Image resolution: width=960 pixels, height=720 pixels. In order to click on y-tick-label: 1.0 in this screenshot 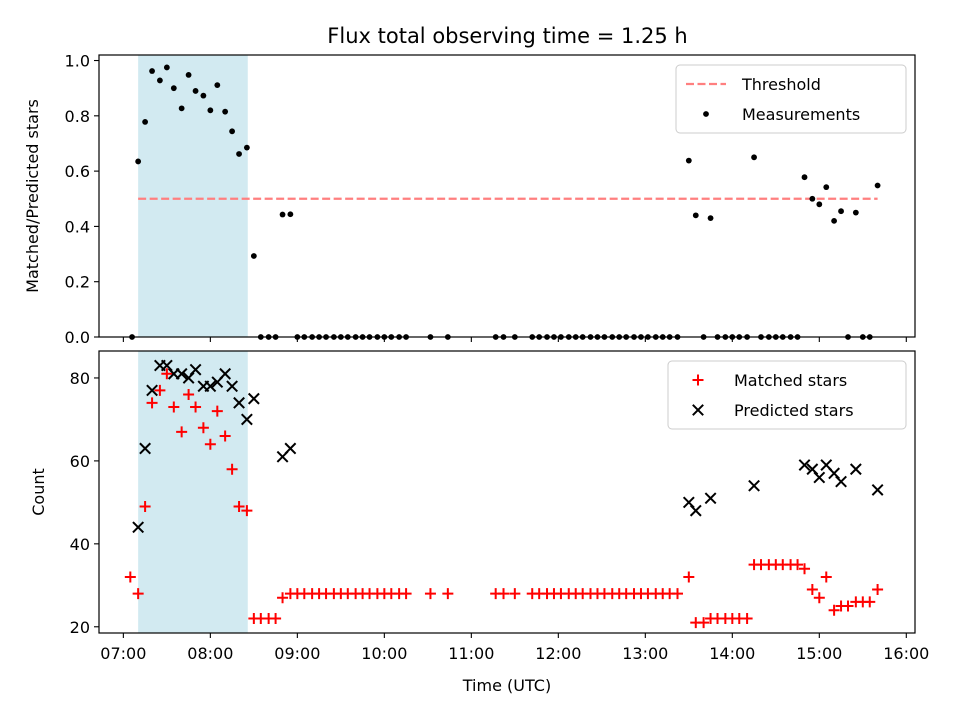, I will do `click(77, 61)`.